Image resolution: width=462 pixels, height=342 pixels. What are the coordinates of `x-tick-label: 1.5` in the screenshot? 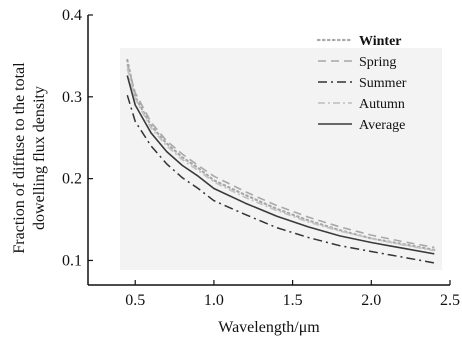 It's located at (293, 300).